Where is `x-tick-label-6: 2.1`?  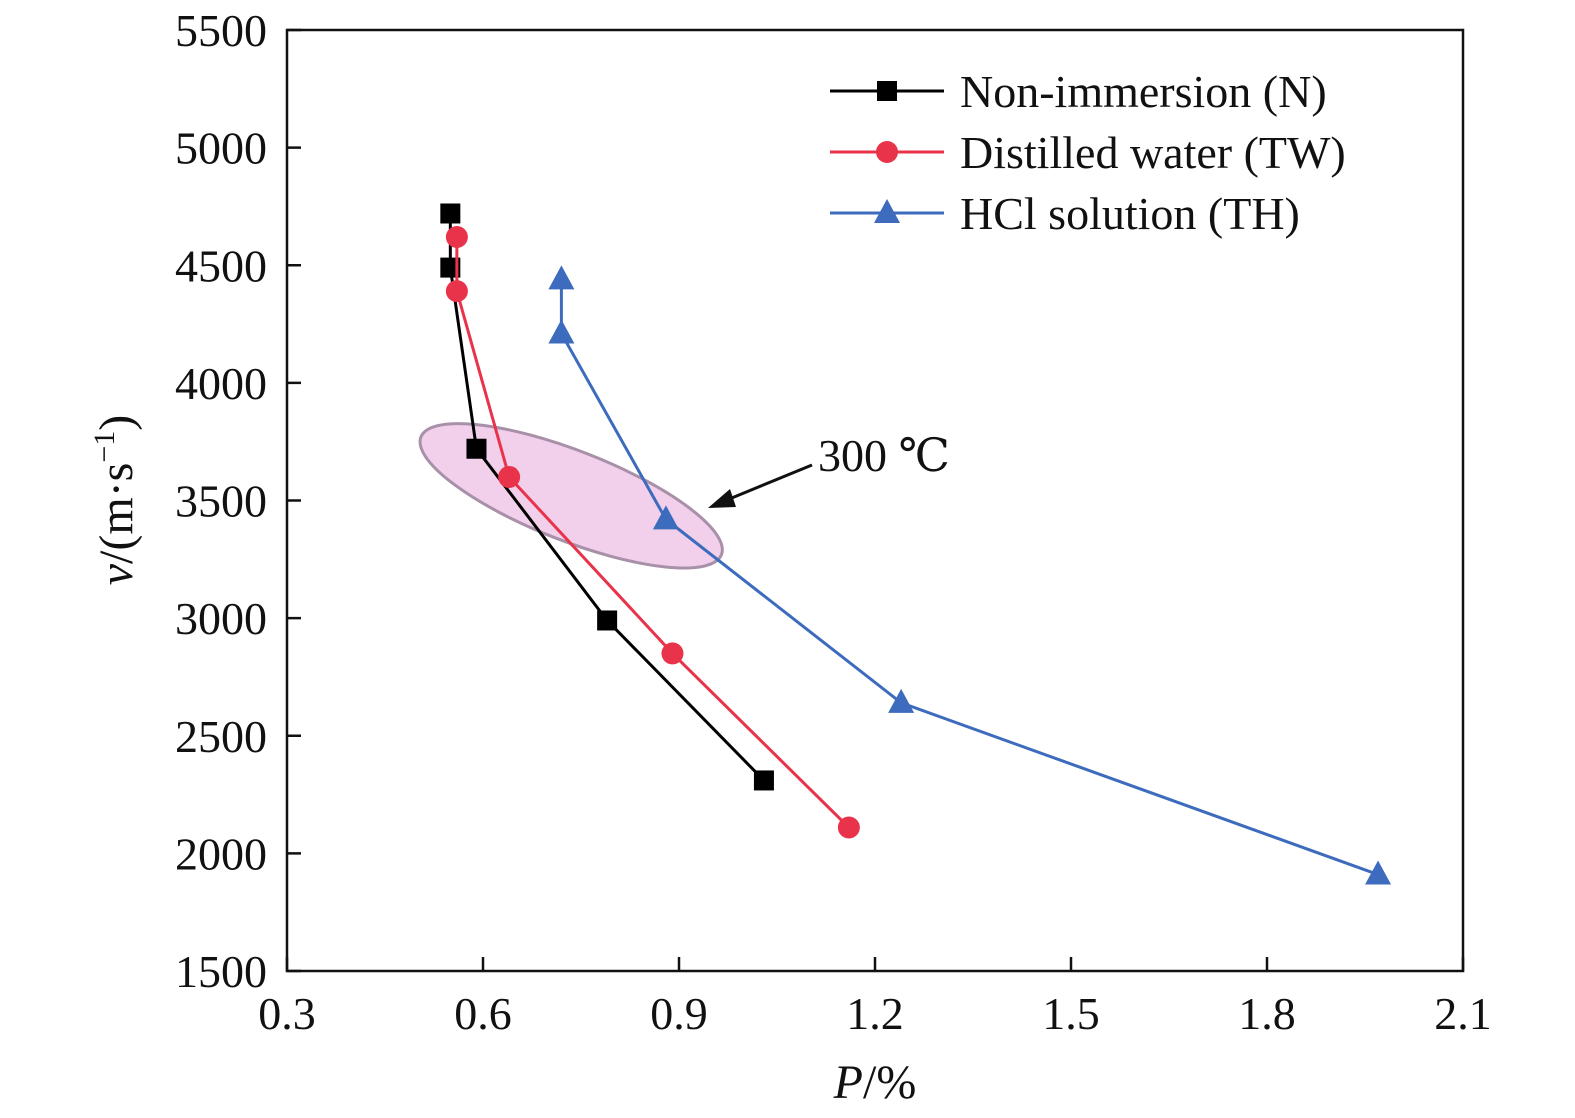
x-tick-label-6: 2.1 is located at coordinates (1463, 1013).